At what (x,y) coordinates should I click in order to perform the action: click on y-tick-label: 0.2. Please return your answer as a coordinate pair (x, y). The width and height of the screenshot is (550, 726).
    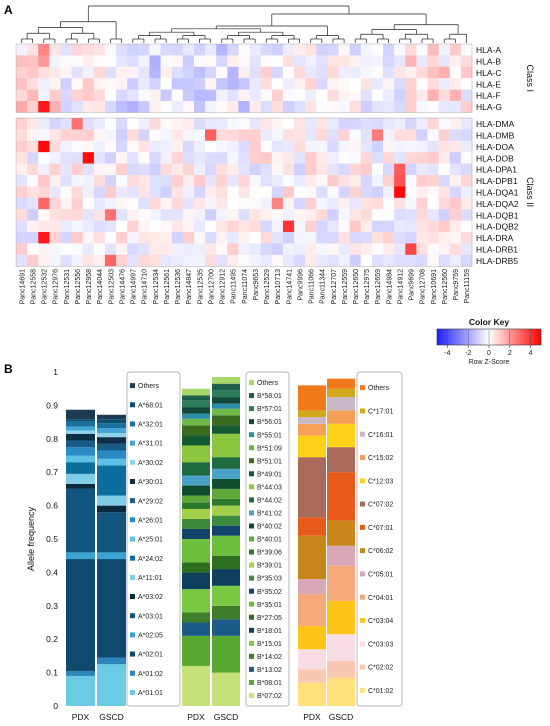
    Looking at the image, I should click on (52, 639).